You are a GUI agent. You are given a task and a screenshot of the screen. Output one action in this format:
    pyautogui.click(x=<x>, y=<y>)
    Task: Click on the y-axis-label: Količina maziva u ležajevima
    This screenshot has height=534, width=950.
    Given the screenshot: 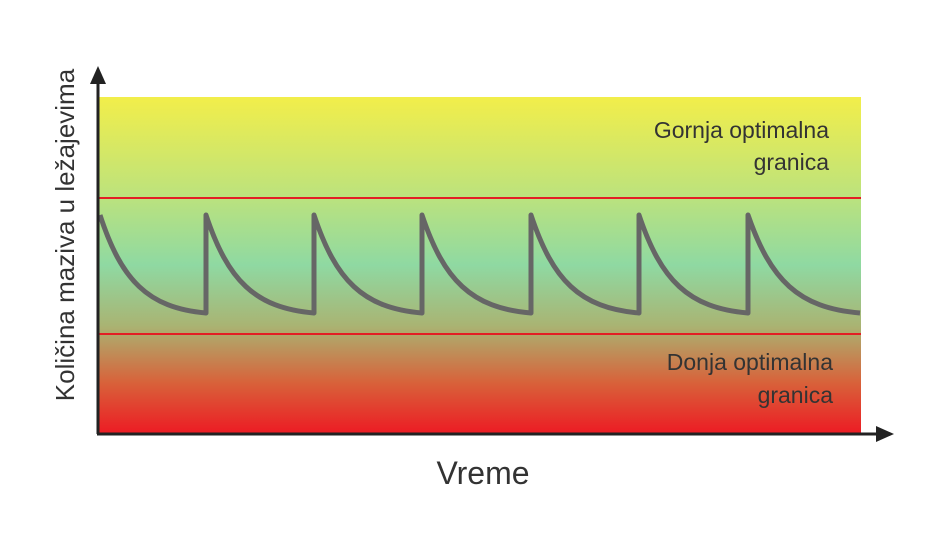 What is the action you would take?
    pyautogui.click(x=65, y=234)
    